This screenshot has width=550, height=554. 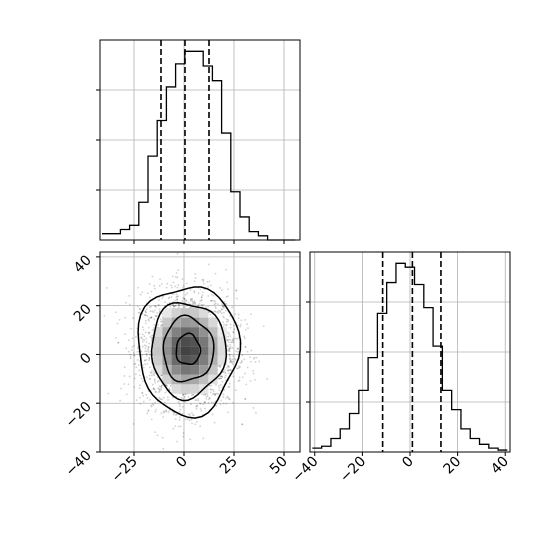 What do you see at coordinates (182, 463) in the screenshot?
I see `x-tick-label: 0` at bounding box center [182, 463].